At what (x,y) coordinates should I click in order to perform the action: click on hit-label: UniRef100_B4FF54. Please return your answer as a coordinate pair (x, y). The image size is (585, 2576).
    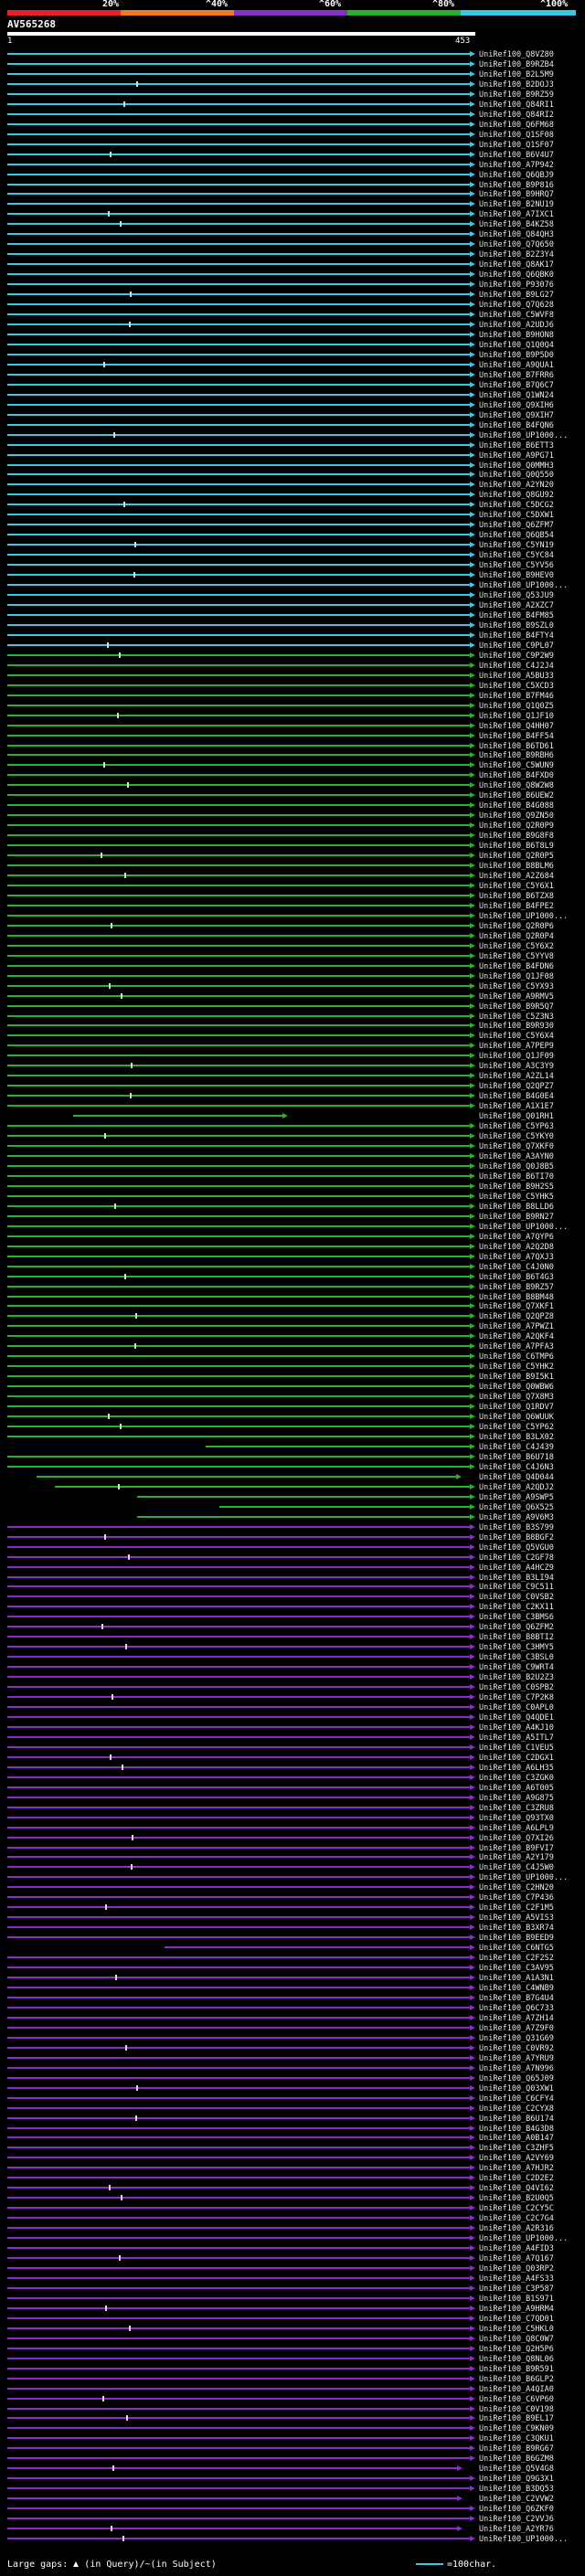
    Looking at the image, I should click on (516, 736).